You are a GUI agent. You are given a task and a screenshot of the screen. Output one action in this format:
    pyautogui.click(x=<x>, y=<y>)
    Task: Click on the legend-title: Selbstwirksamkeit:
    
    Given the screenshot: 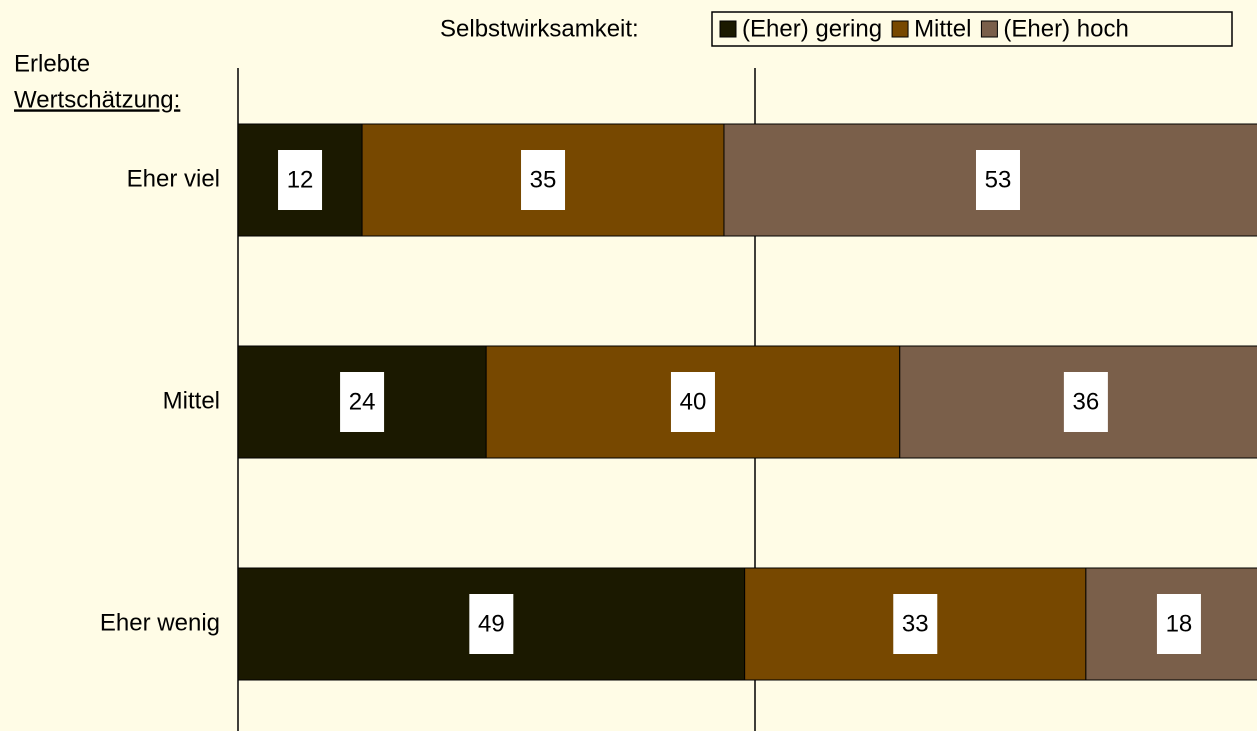 What is the action you would take?
    pyautogui.click(x=539, y=28)
    